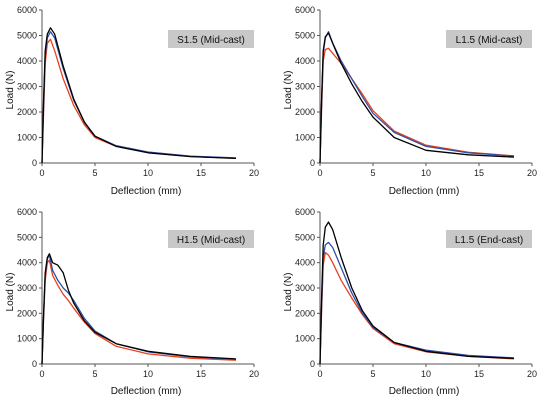 This screenshot has width=550, height=400. I want to click on chart-title: L1.5 (End-cast), so click(489, 240).